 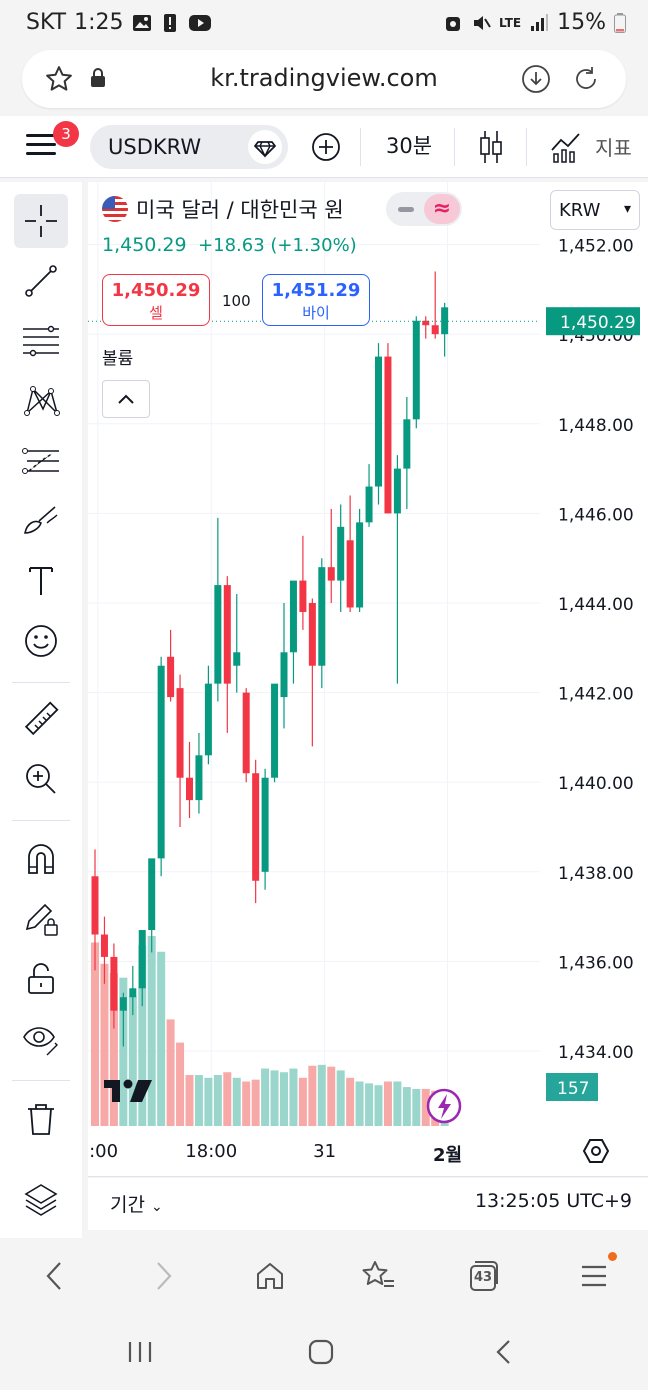 I want to click on clock-label: 1:25, so click(x=99, y=22).